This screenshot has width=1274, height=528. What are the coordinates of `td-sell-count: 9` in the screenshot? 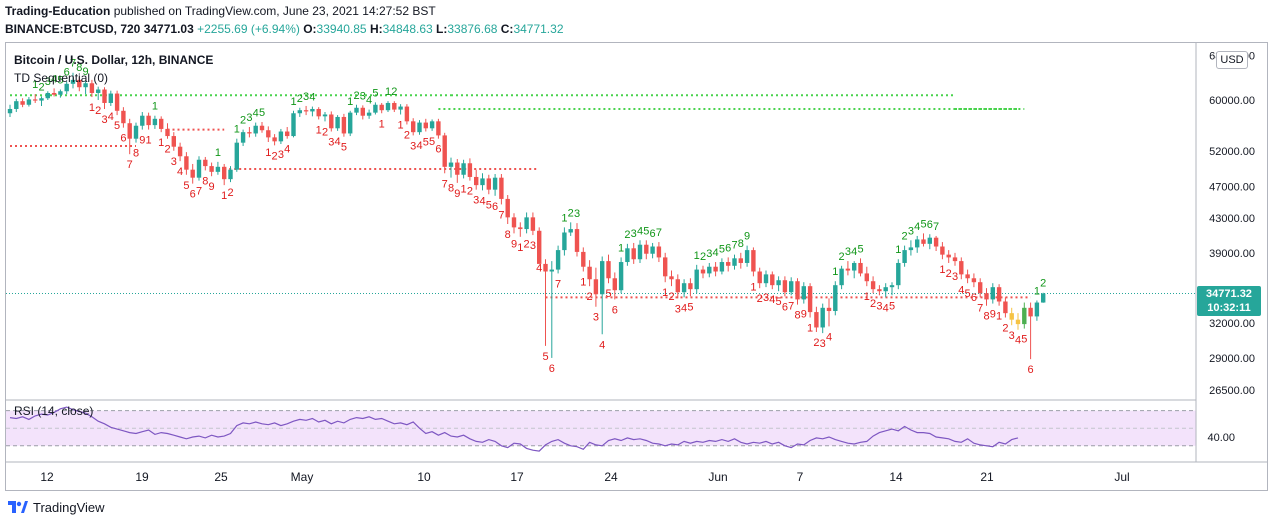 It's located at (212, 187).